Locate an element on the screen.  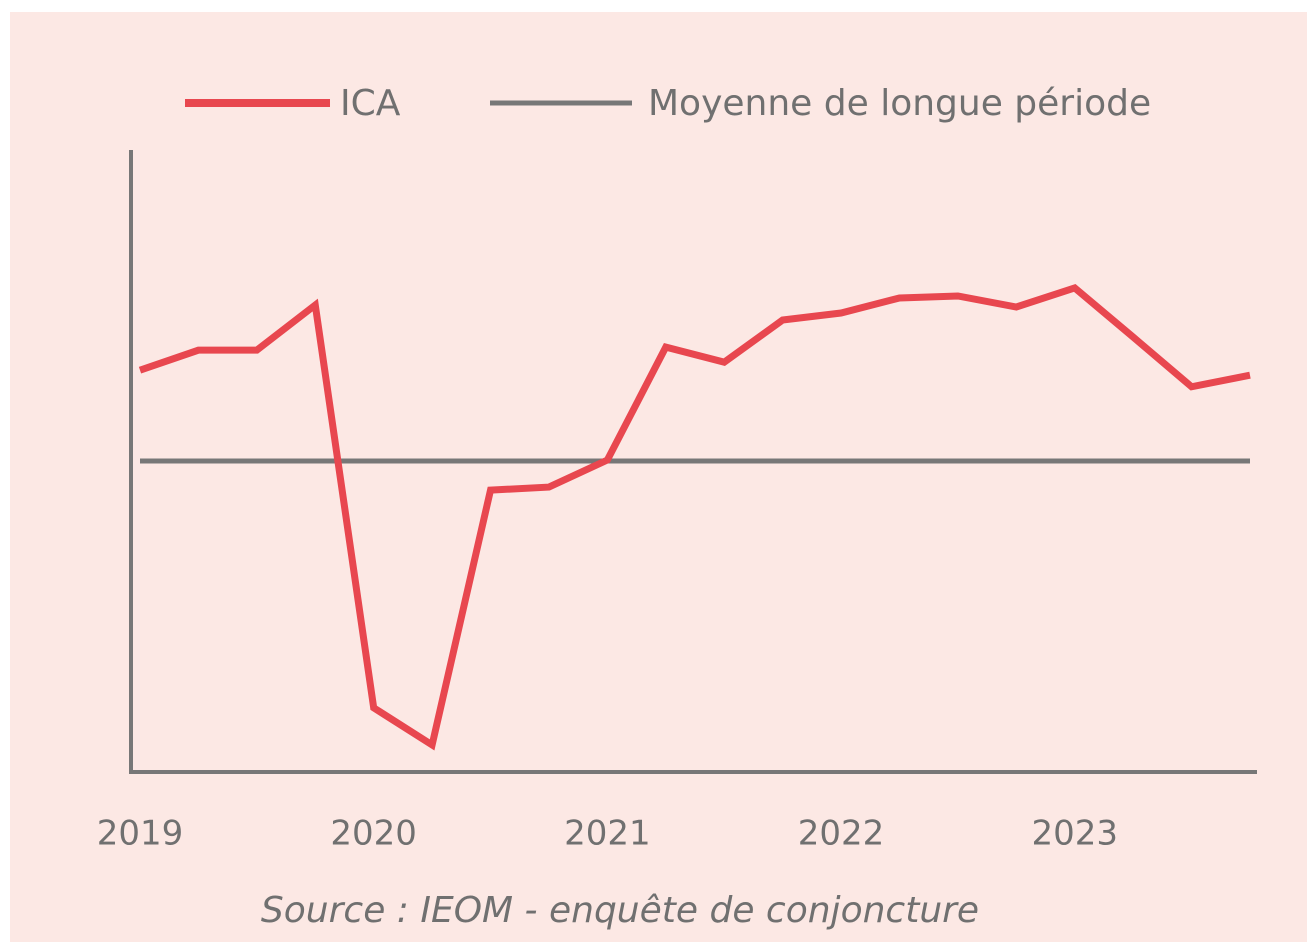
x-tick-label: 2020 is located at coordinates (373, 834).